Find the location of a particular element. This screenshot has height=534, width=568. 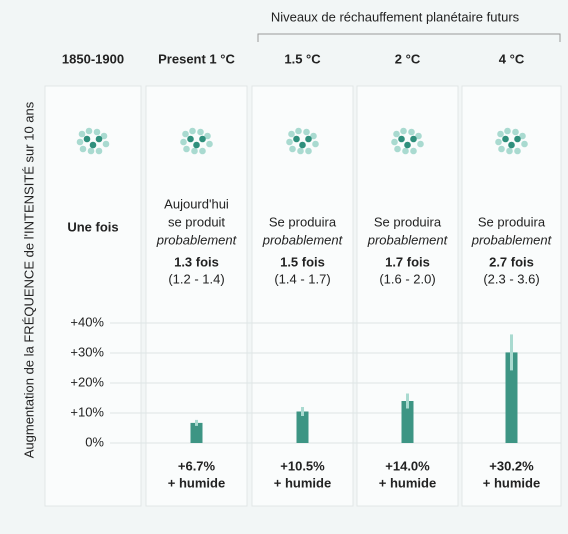

y-tick-label: +30% is located at coordinates (87, 351).